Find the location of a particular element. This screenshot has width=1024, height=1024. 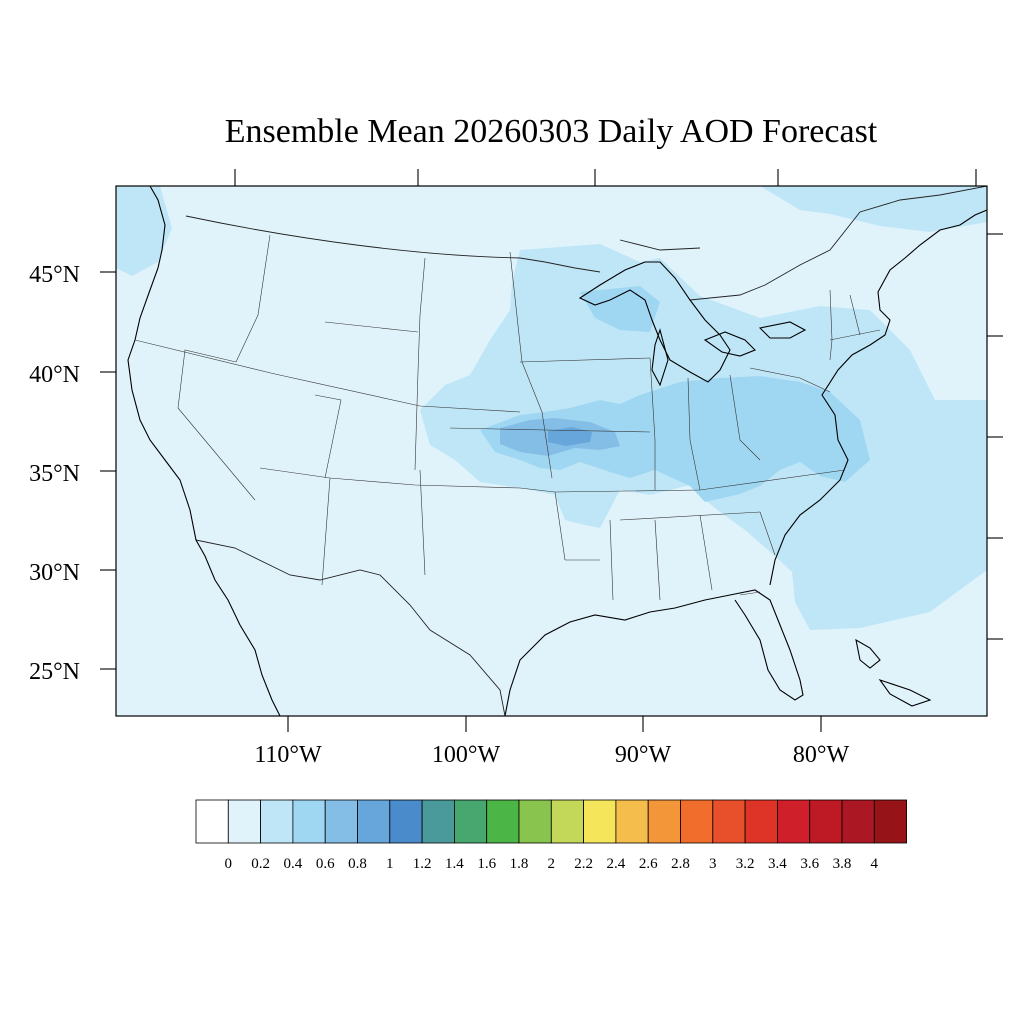

colorbar-label: 0 is located at coordinates (229, 864).